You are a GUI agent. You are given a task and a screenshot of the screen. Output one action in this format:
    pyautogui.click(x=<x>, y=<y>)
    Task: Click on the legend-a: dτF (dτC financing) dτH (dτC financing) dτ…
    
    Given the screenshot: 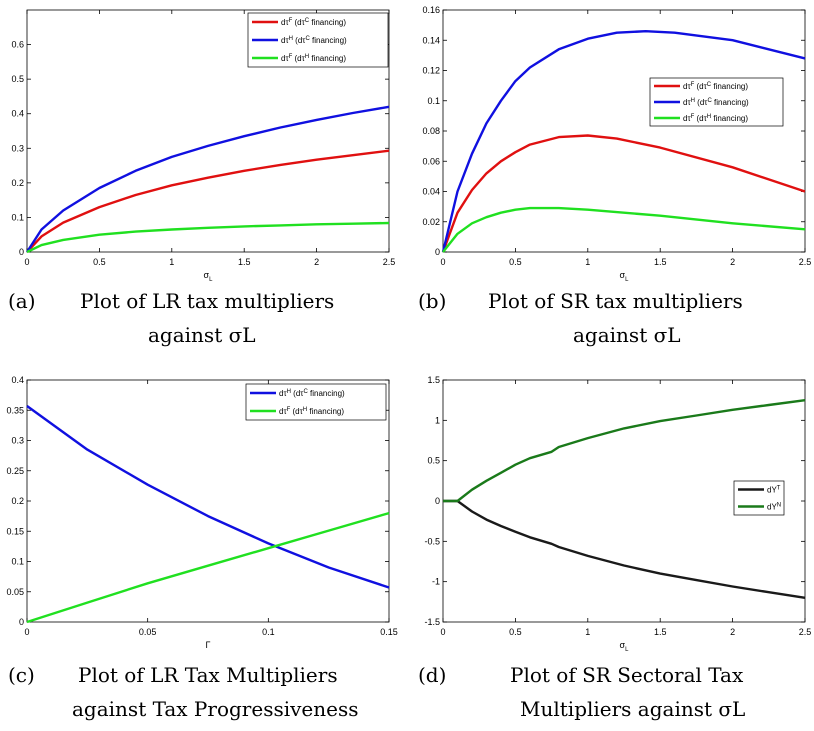 What is the action you would take?
    pyautogui.click(x=318, y=40)
    